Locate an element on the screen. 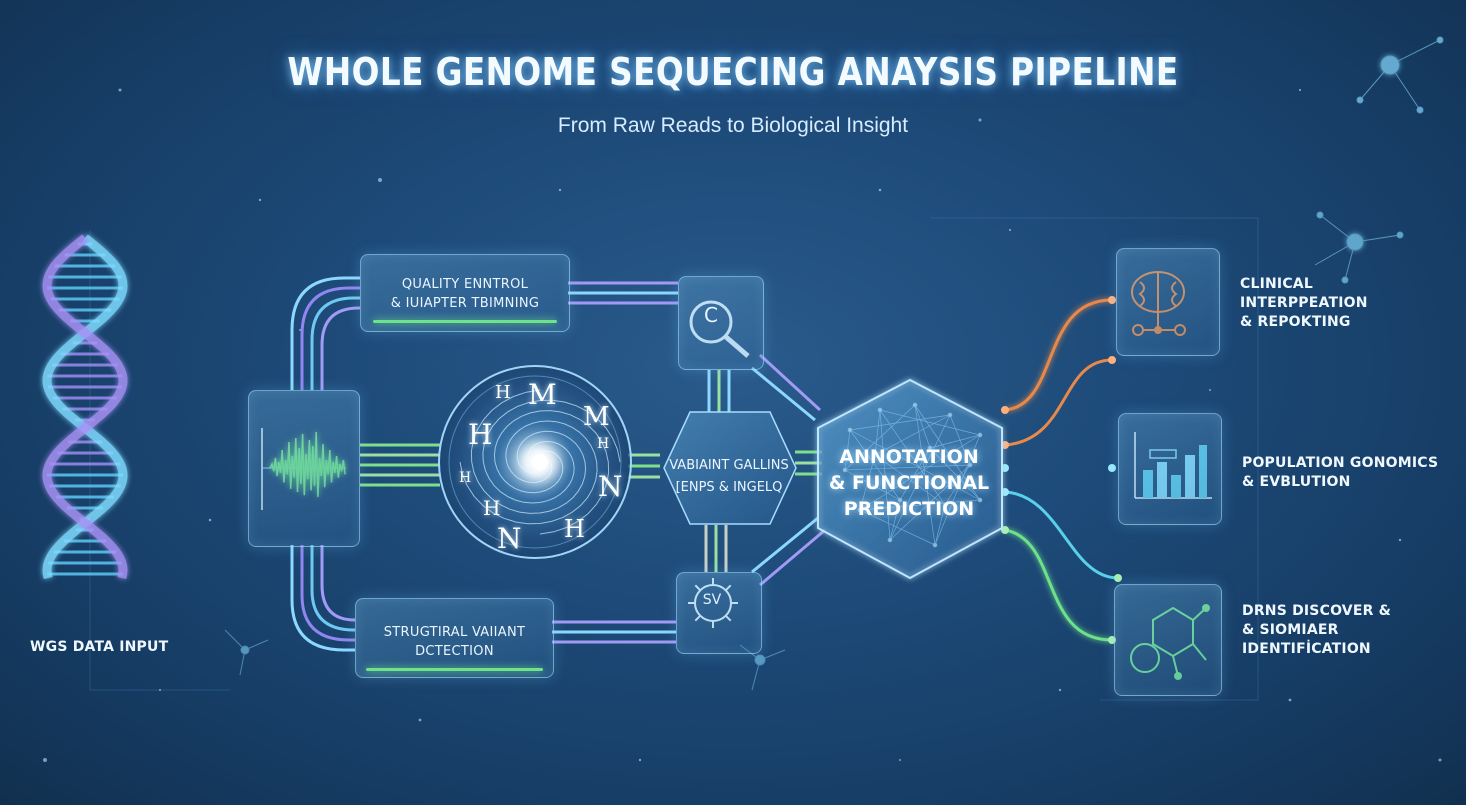 Image resolution: width=1466 pixels, height=805 pixels. output-population-label: POPULATION GONOMICS & EVBLUTION is located at coordinates (1340, 473).